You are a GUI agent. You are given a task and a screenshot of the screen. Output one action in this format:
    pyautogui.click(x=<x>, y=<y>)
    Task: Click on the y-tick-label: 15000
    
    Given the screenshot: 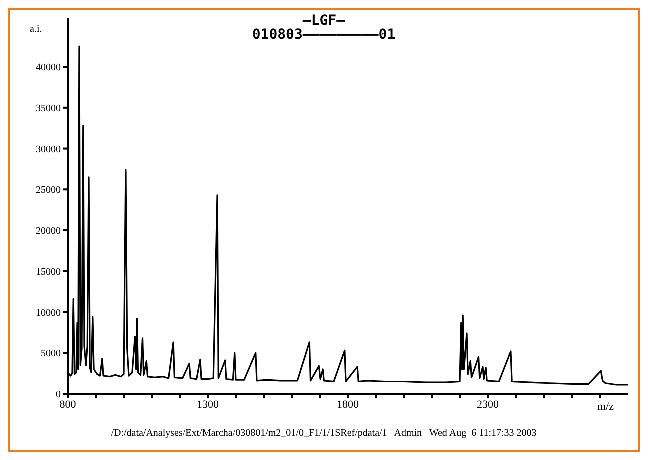 What is the action you would take?
    pyautogui.click(x=48, y=272)
    